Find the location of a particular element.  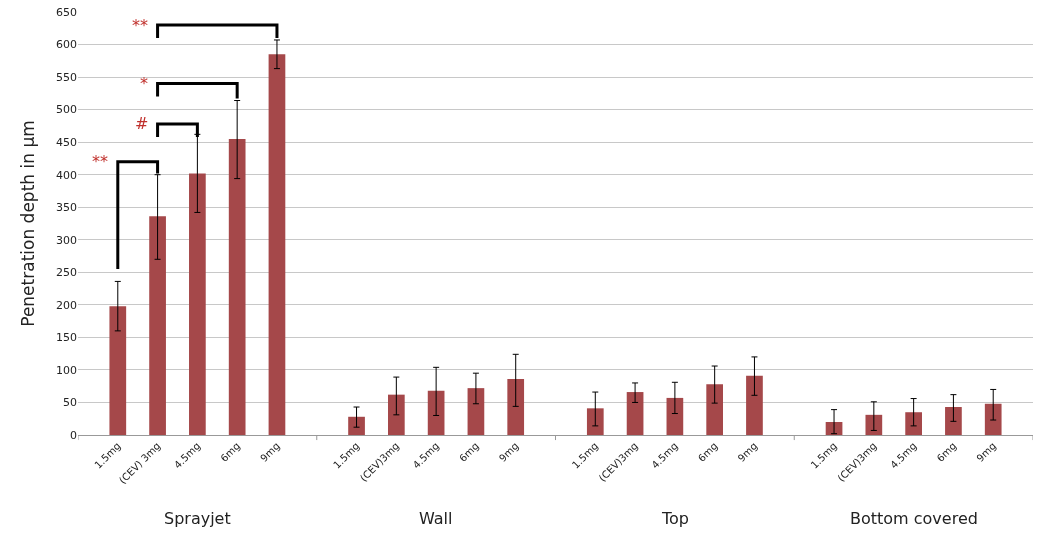

y-tick-label: 400 is located at coordinates (66, 175).